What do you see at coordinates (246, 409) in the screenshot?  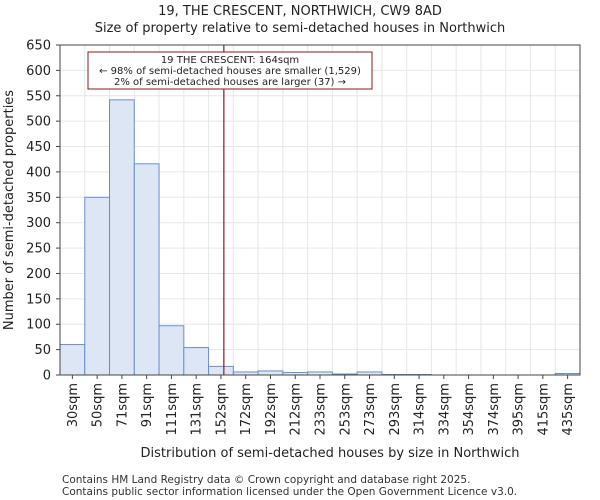 I see `x-tick-label: 172sqm` at bounding box center [246, 409].